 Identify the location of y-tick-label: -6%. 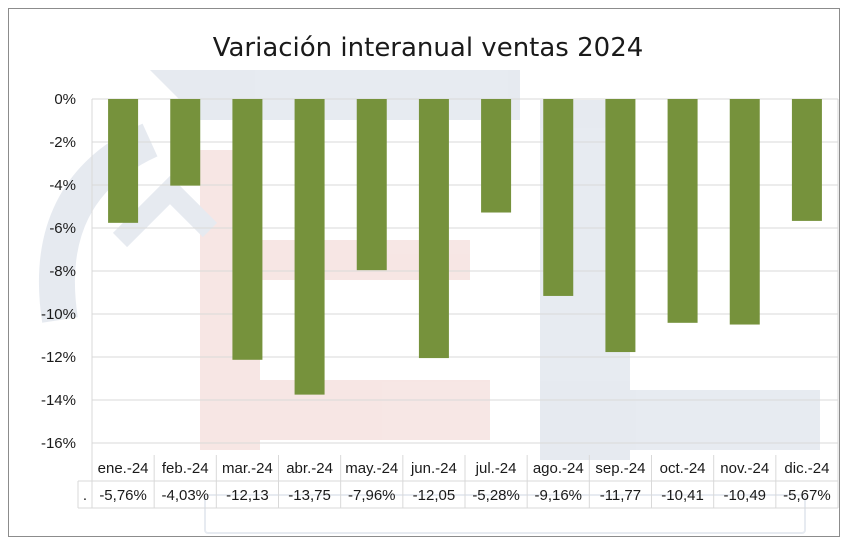
(62, 228).